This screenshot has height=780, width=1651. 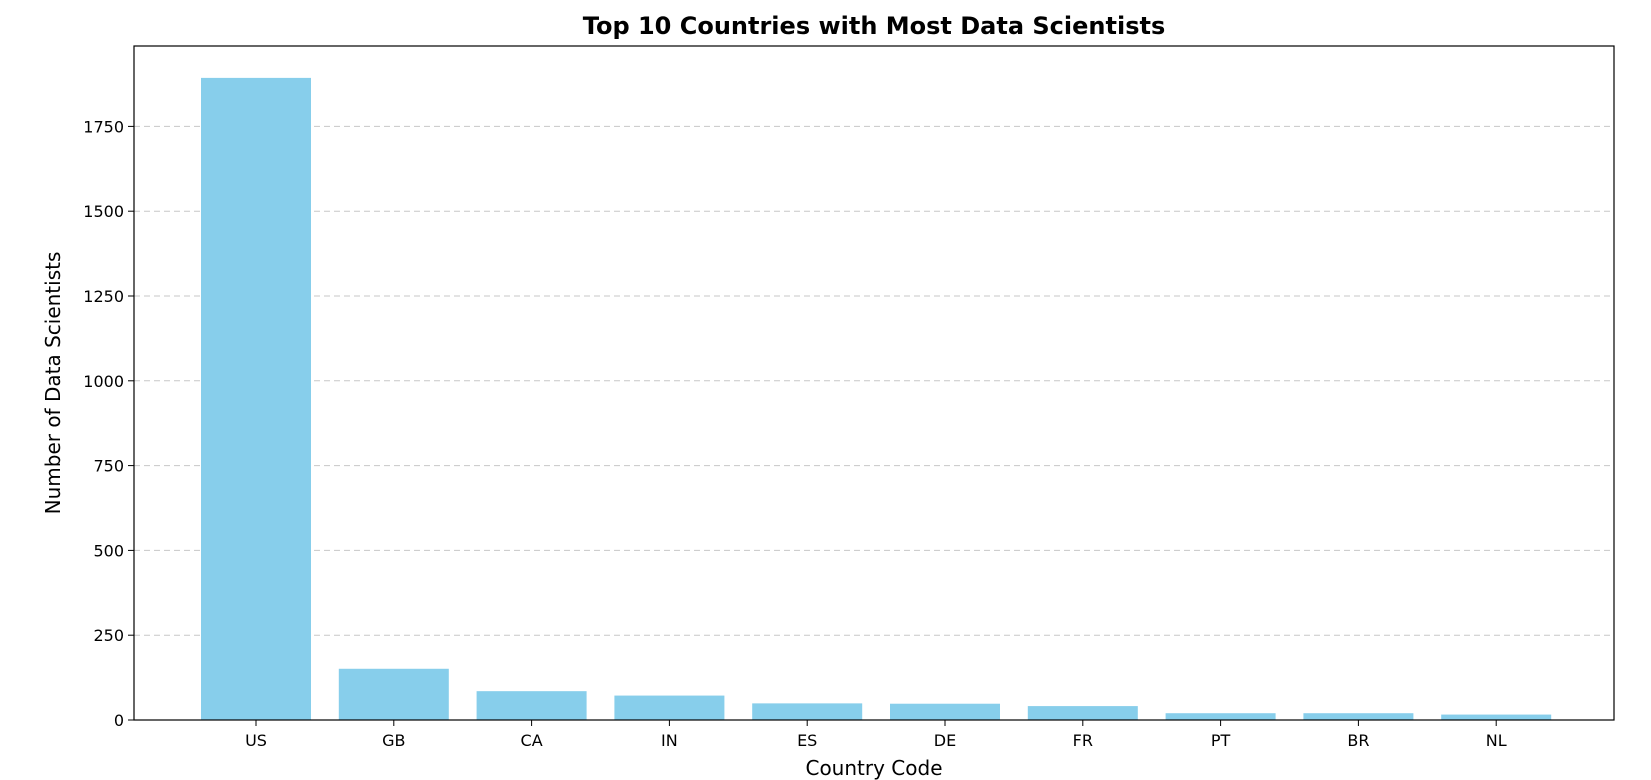 What do you see at coordinates (108, 423) in the screenshot?
I see `y-axis-ticks: 0 250 500 750 1000 1250 1500 1750` at bounding box center [108, 423].